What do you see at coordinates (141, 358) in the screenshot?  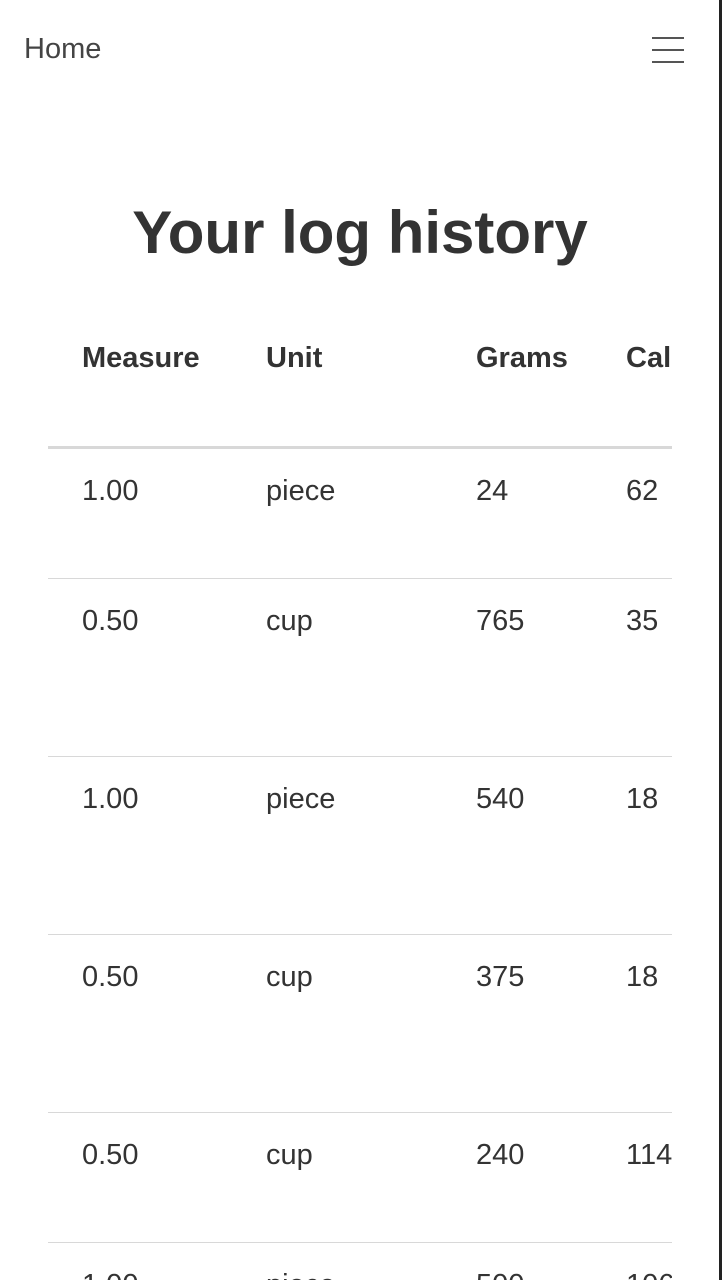 I see `column-header: Measure` at bounding box center [141, 358].